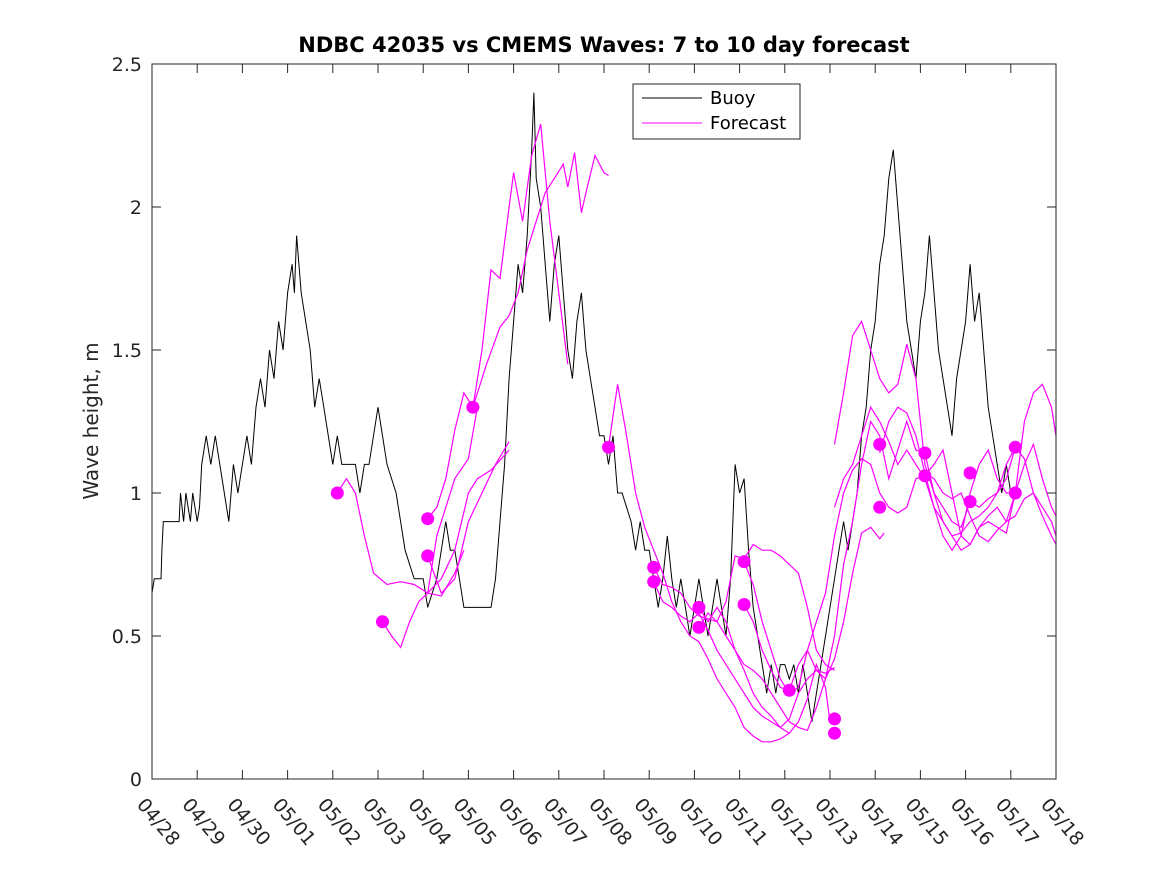  What do you see at coordinates (136, 208) in the screenshot?
I see `y-tick-label: 2` at bounding box center [136, 208].